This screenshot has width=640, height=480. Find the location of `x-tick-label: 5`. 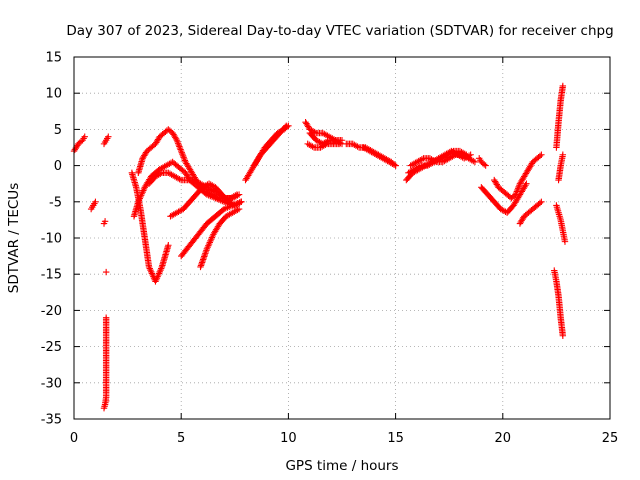

x-tick-label: 5 is located at coordinates (181, 438).